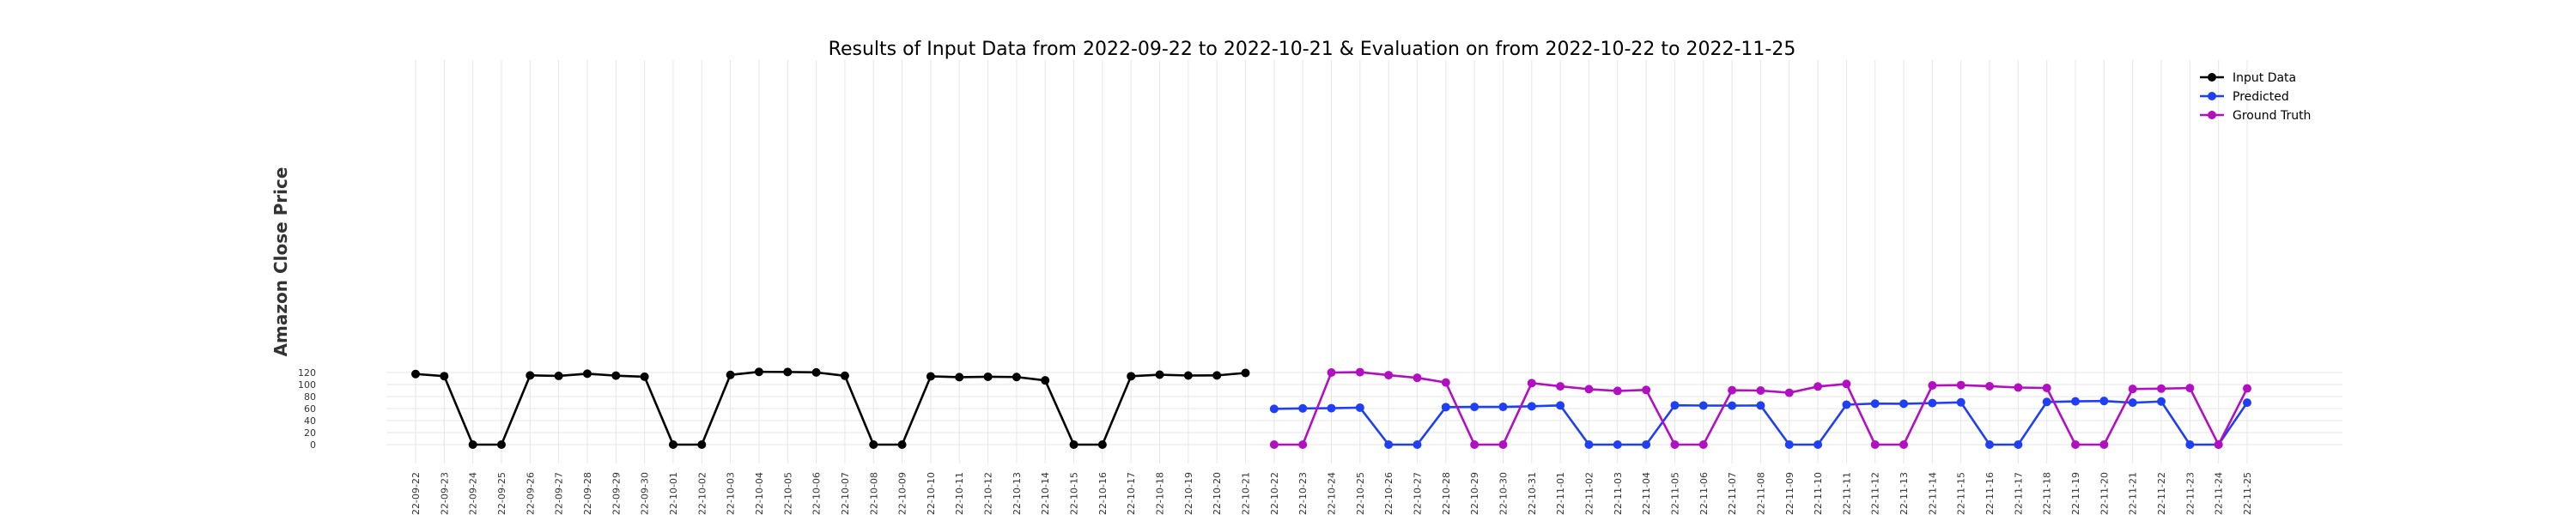 This screenshot has height=515, width=2576. I want to click on x-tick-label: 2022-09-30, so click(645, 493).